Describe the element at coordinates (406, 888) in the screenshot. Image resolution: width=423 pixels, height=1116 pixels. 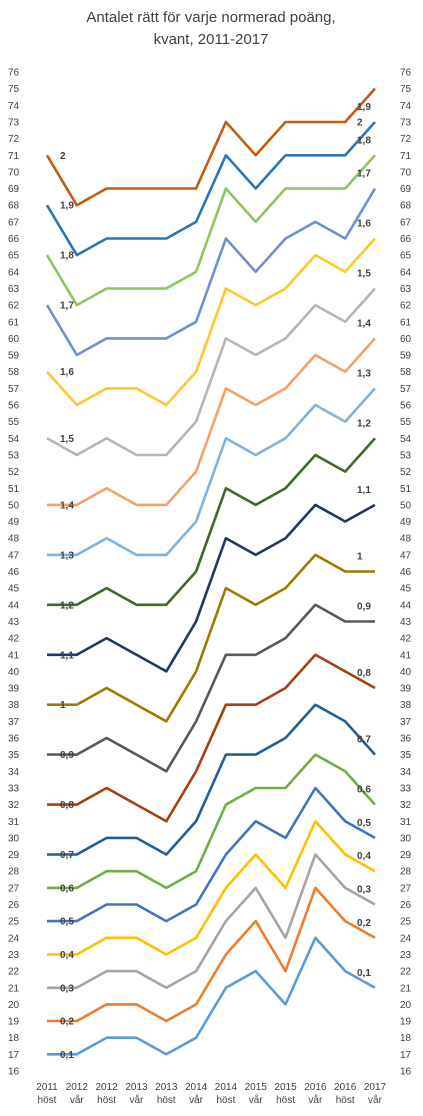
I see `y-tick-label-right: 27` at that location.